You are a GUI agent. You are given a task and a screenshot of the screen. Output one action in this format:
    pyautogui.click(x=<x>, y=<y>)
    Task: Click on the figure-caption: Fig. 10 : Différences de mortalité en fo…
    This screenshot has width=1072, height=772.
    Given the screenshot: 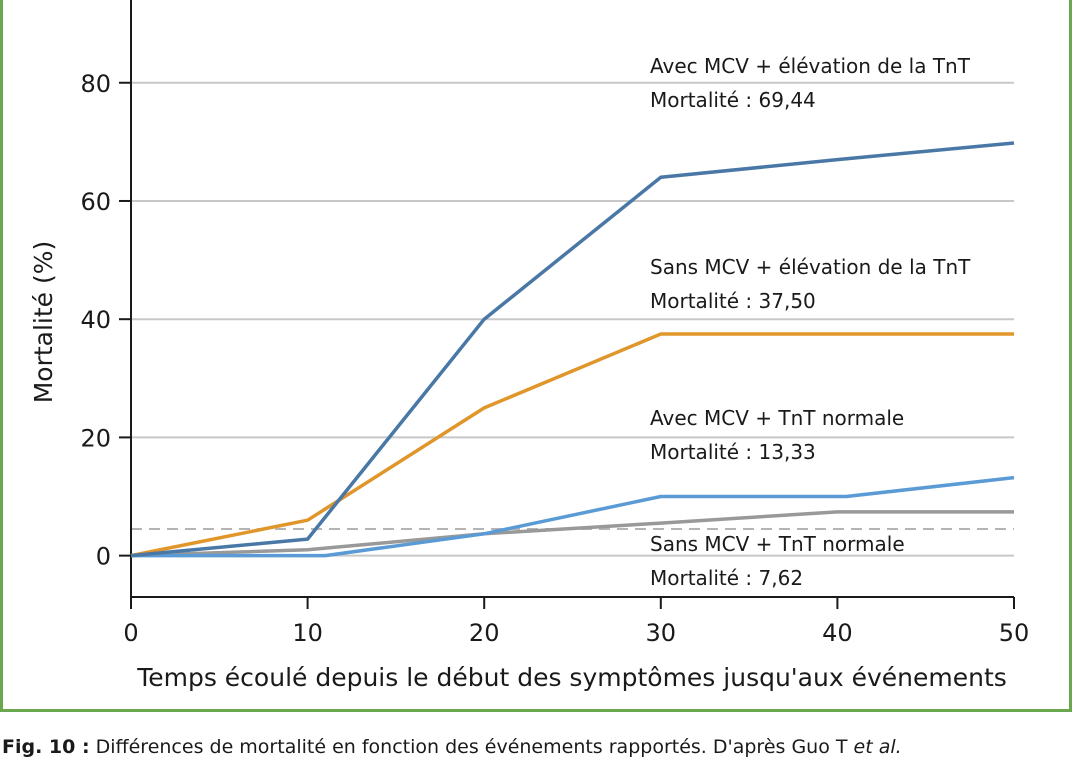 What is the action you would take?
    pyautogui.click(x=536, y=747)
    